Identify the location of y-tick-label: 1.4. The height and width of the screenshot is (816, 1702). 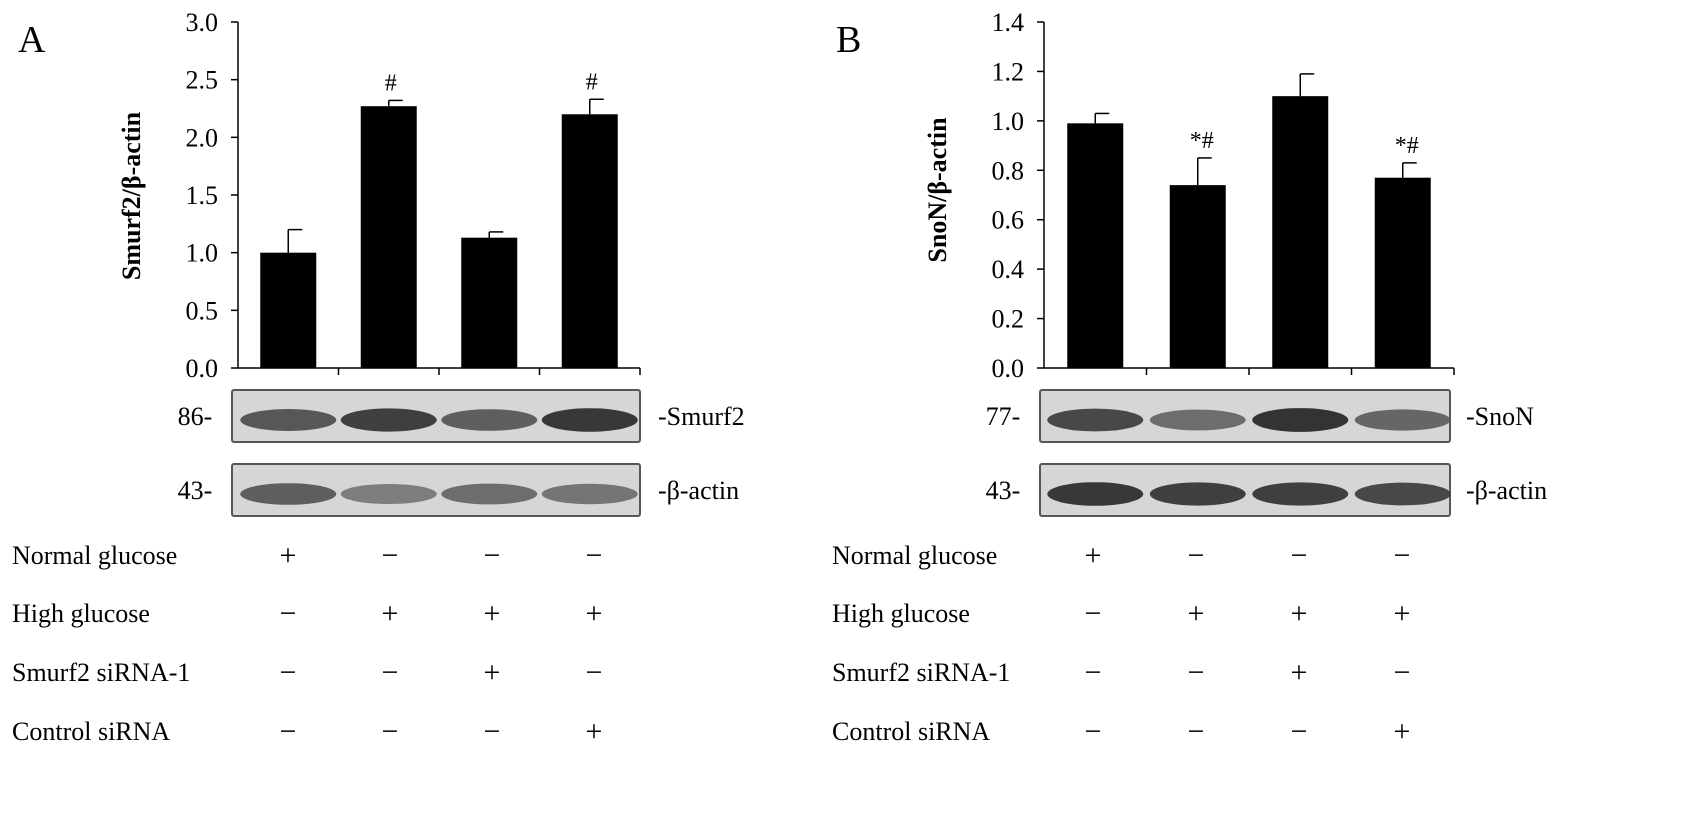
(1008, 22).